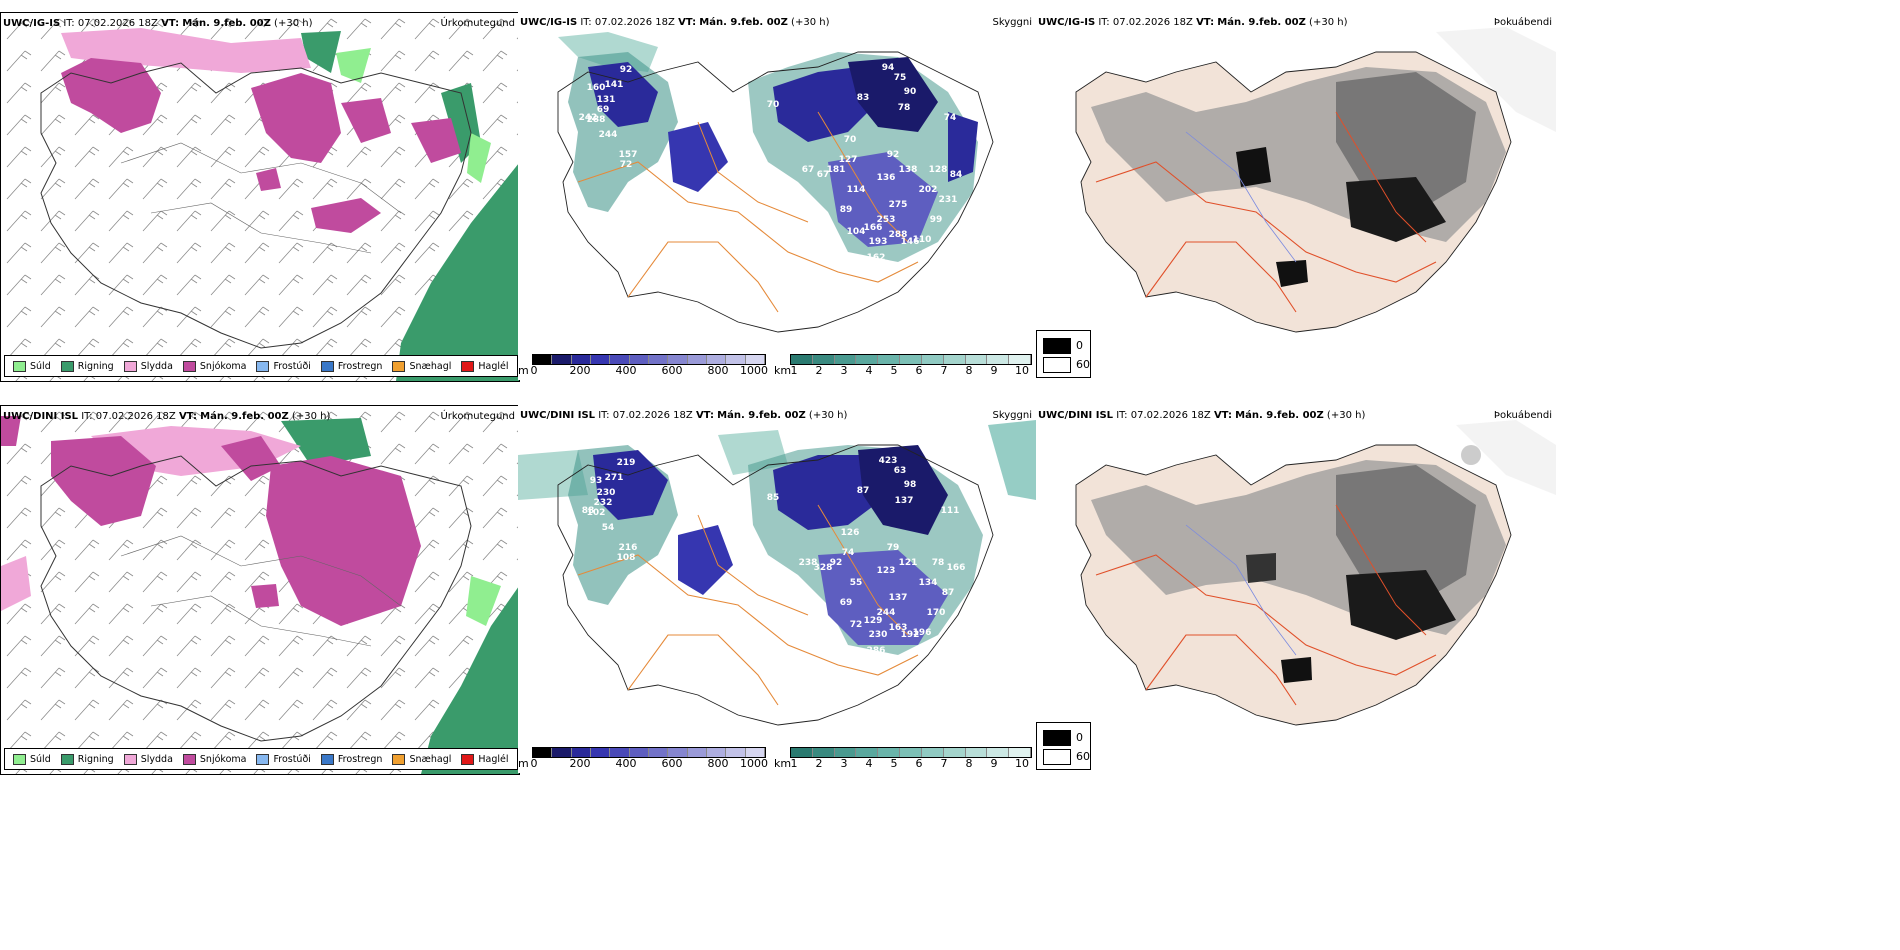 The image size is (1900, 950). I want to click on cloud-base-label: 238, so click(808, 563).